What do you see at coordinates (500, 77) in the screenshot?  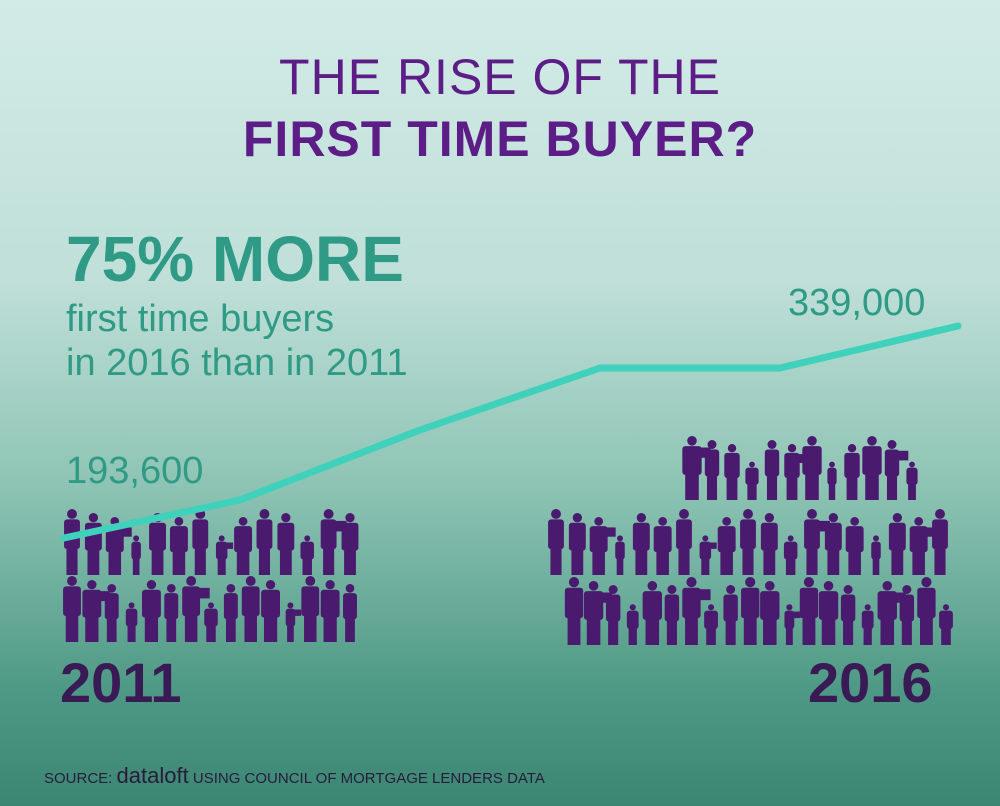 I see `title-line-1: THE RISE OF THE` at bounding box center [500, 77].